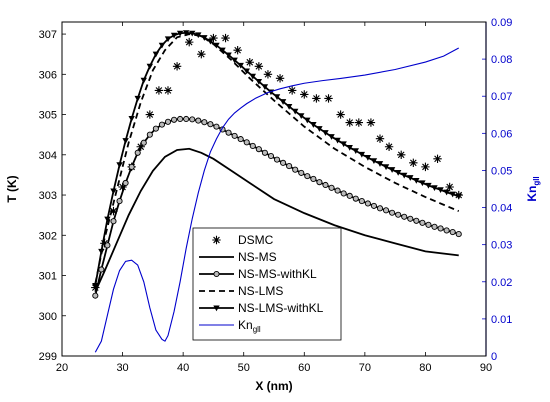  Describe the element at coordinates (274, 368) in the screenshot. I see `x-tick-labels: 20 30 40 50 60 70 80 90` at that location.